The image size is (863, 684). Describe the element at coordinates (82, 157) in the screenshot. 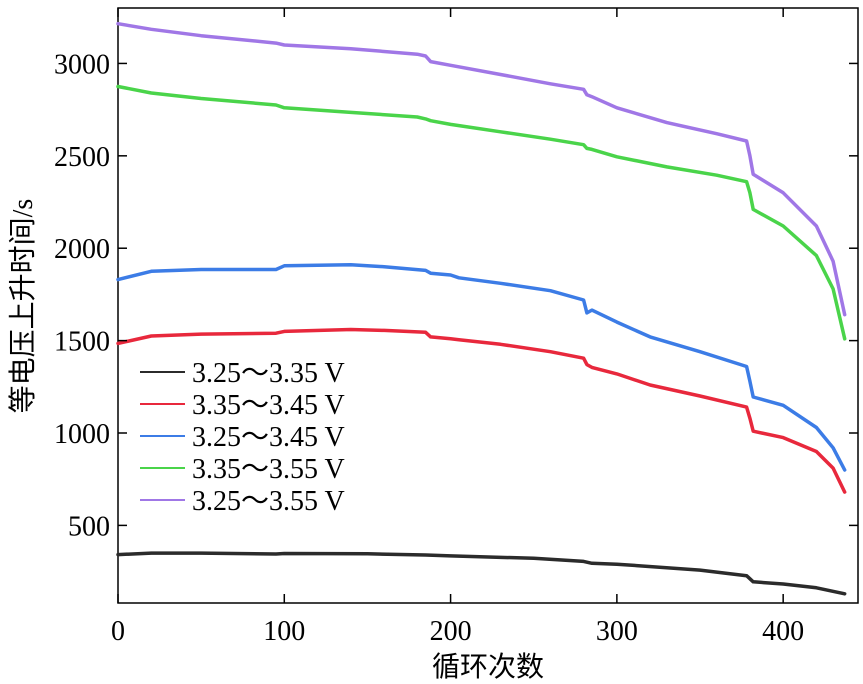

I see `y-tick-label: 2500` at that location.